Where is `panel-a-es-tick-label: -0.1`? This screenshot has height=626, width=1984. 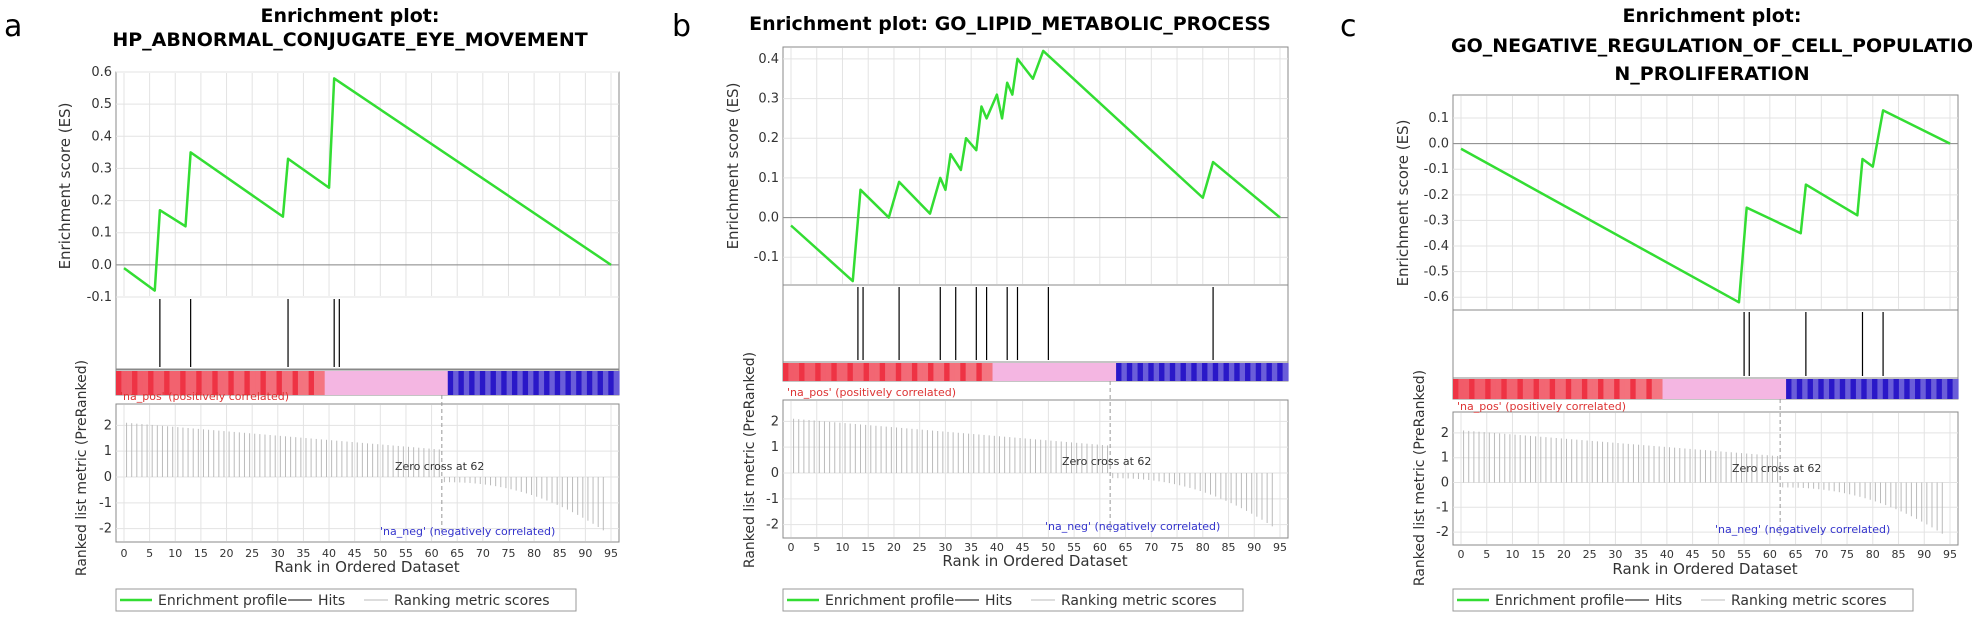 panel-a-es-tick-label: -0.1 is located at coordinates (99, 297).